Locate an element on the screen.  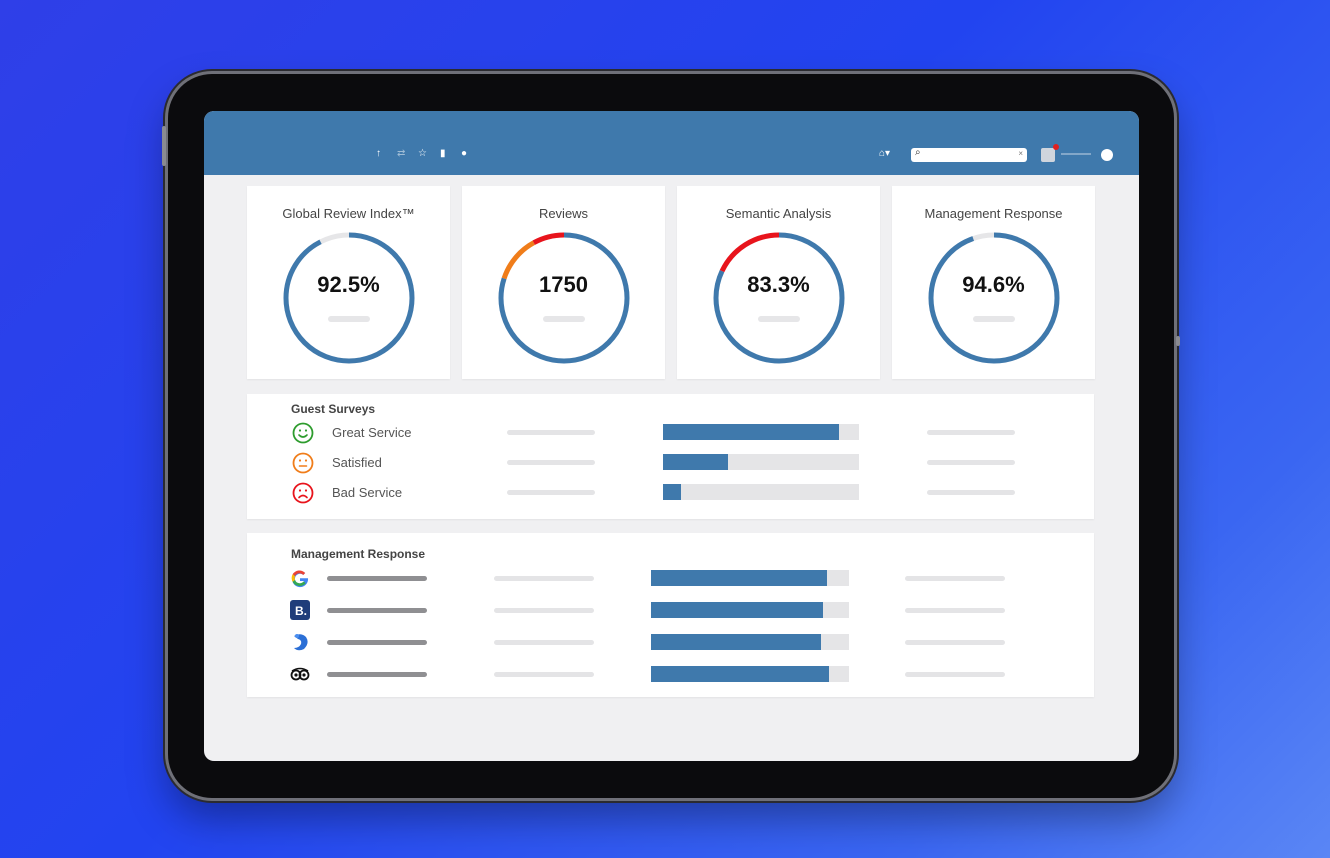
kpi-value: 1750 is located at coordinates (563, 284).